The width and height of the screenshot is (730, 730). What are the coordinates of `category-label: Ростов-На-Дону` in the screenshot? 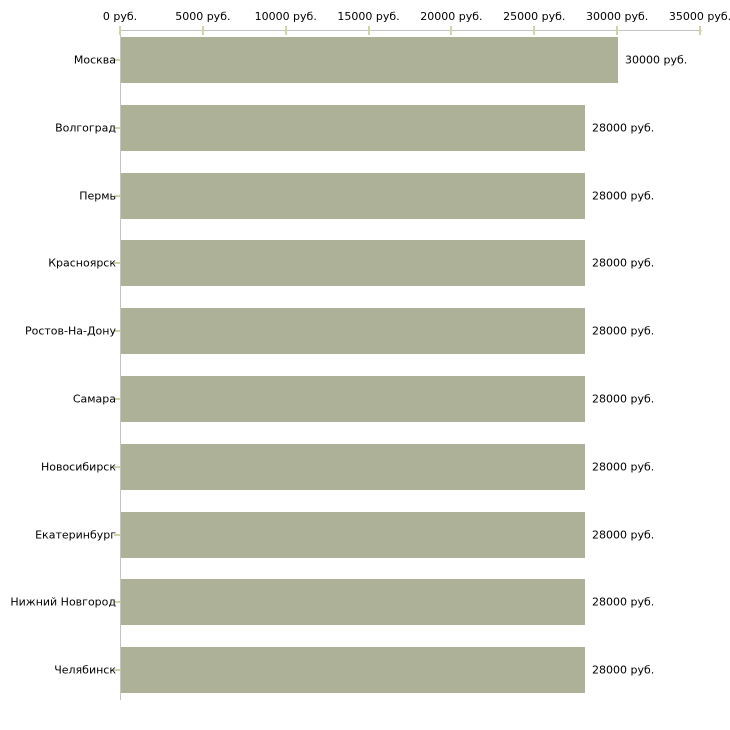 It's located at (70, 331).